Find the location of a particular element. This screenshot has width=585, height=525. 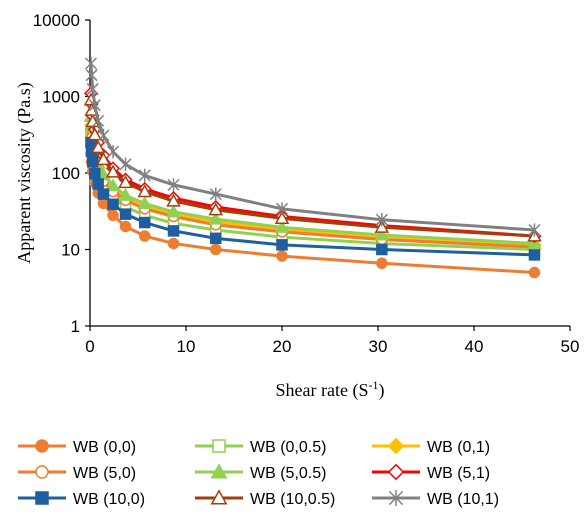

legend-item: WB (0,0.5) is located at coordinates (260, 447).